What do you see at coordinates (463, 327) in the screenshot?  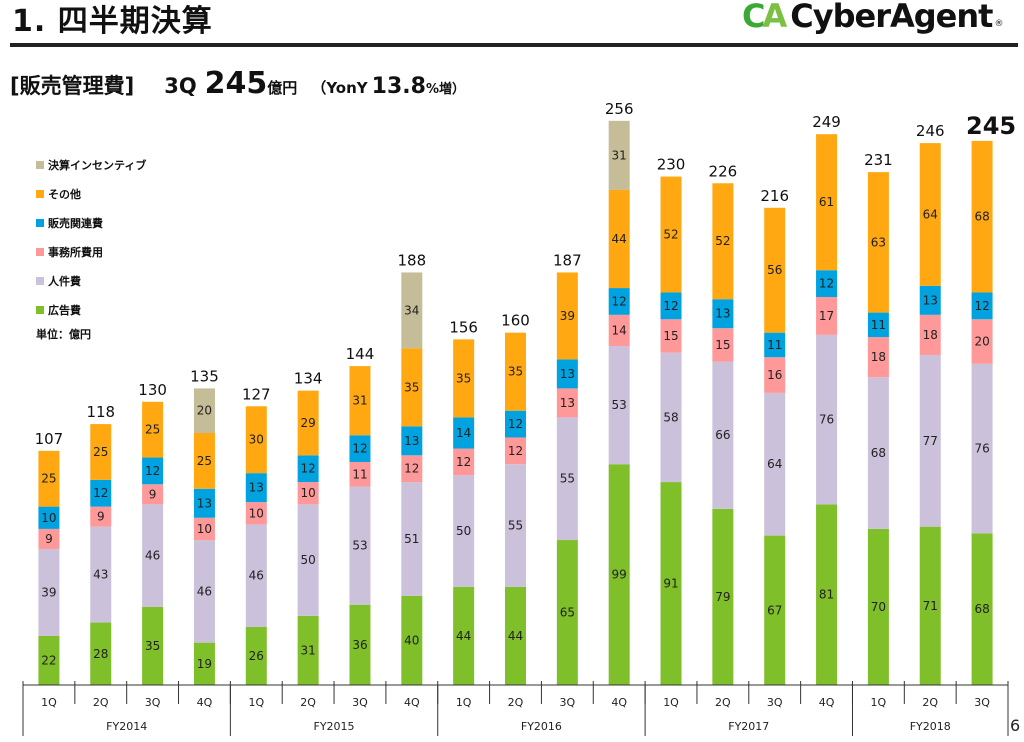 I see `total-label: 156` at bounding box center [463, 327].